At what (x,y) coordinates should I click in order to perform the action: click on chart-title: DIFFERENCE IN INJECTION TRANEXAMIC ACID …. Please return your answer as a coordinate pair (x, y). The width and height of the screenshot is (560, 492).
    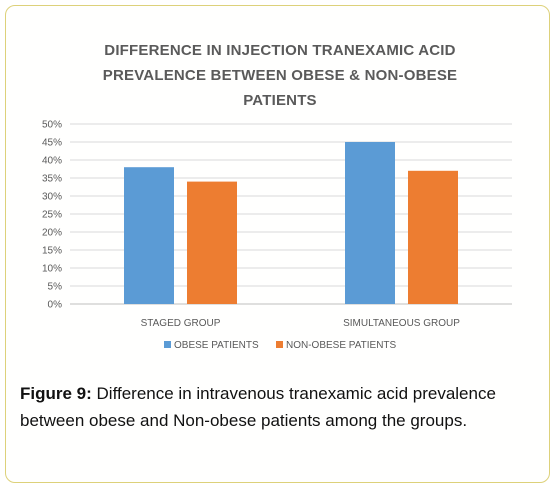
    Looking at the image, I should click on (280, 75).